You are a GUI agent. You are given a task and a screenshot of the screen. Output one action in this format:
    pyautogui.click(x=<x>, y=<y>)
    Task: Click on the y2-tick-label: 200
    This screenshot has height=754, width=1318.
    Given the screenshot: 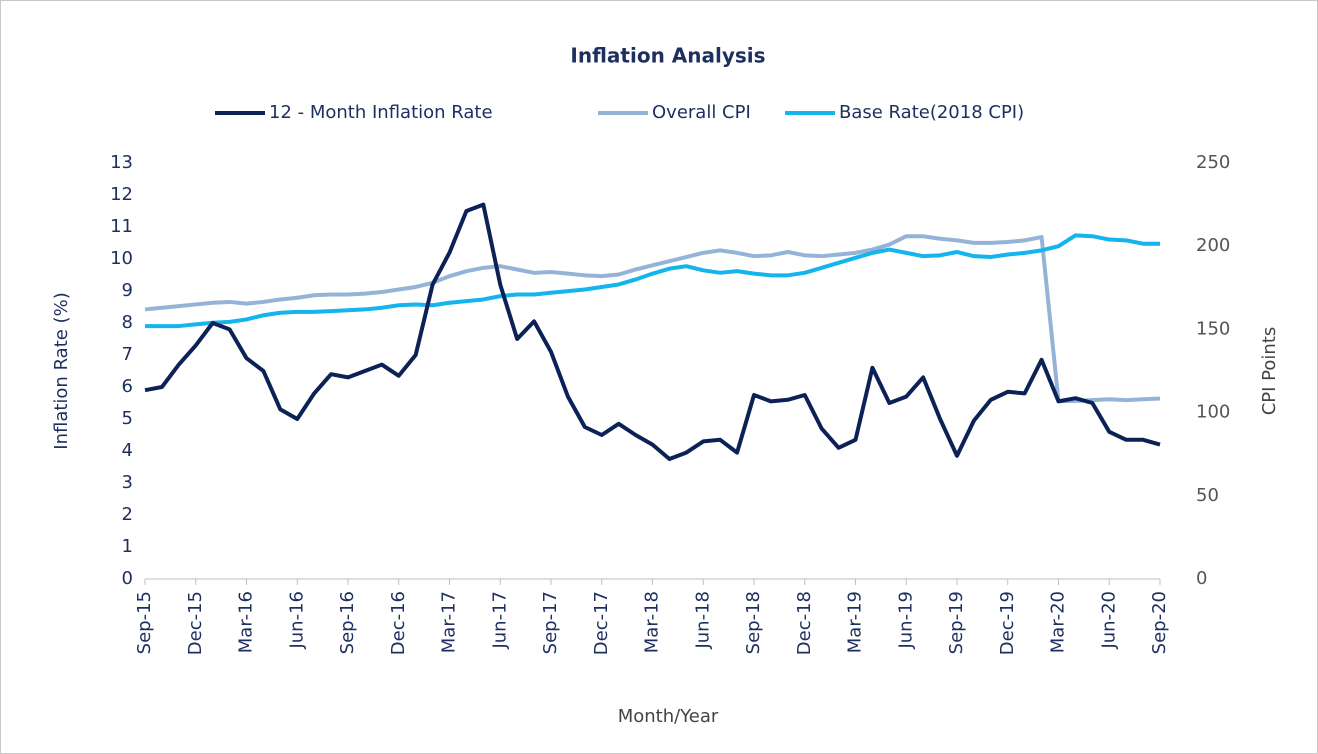 What is the action you would take?
    pyautogui.click(x=1213, y=245)
    